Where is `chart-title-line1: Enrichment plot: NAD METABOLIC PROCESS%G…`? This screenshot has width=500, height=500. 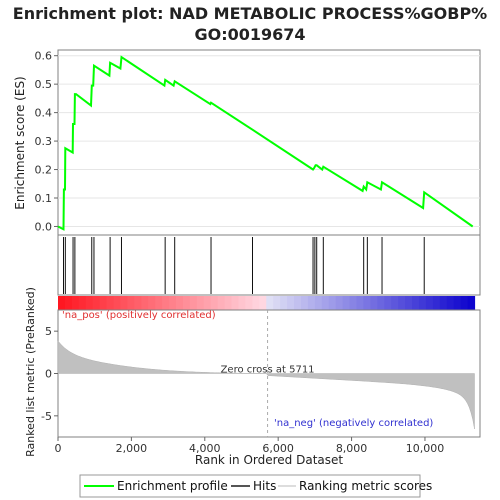
chart-title-line1: Enrichment plot: NAD METABOLIC PROCESS%G… is located at coordinates (250, 13).